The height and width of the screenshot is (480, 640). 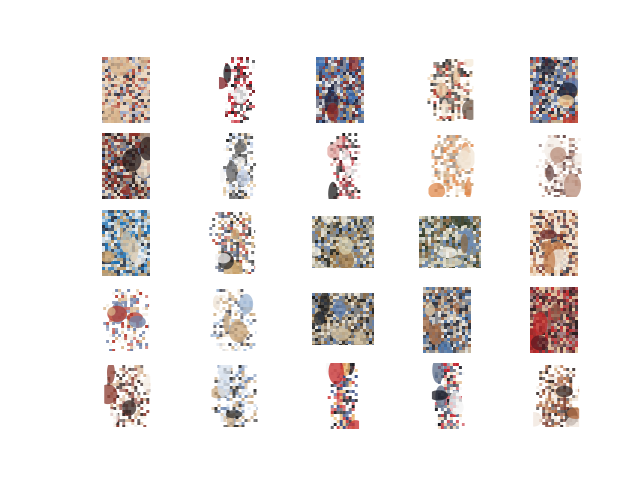 I want to click on sample-tile-r3-c4, so click(x=450, y=242).